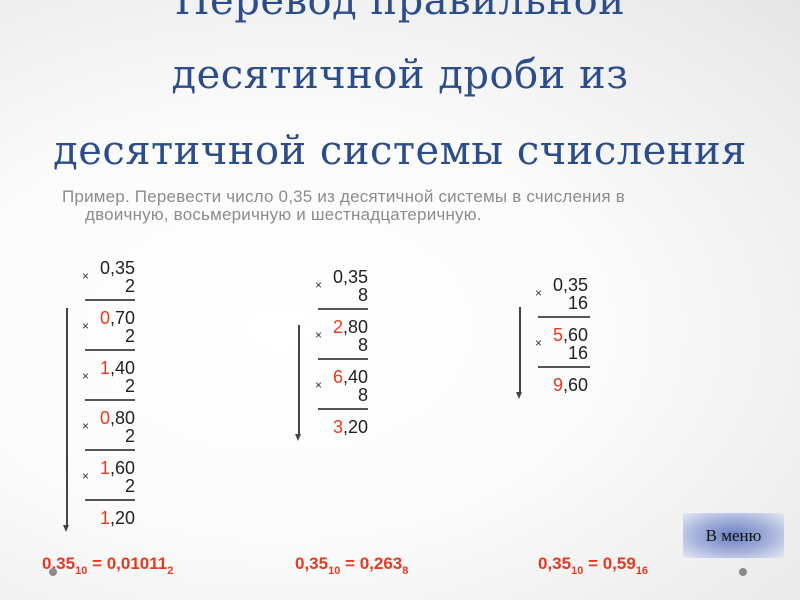 Image resolution: width=800 pixels, height=600 pixels. What do you see at coordinates (400, 151) in the screenshot?
I see `title-line-3: десятичной системы счисления` at bounding box center [400, 151].